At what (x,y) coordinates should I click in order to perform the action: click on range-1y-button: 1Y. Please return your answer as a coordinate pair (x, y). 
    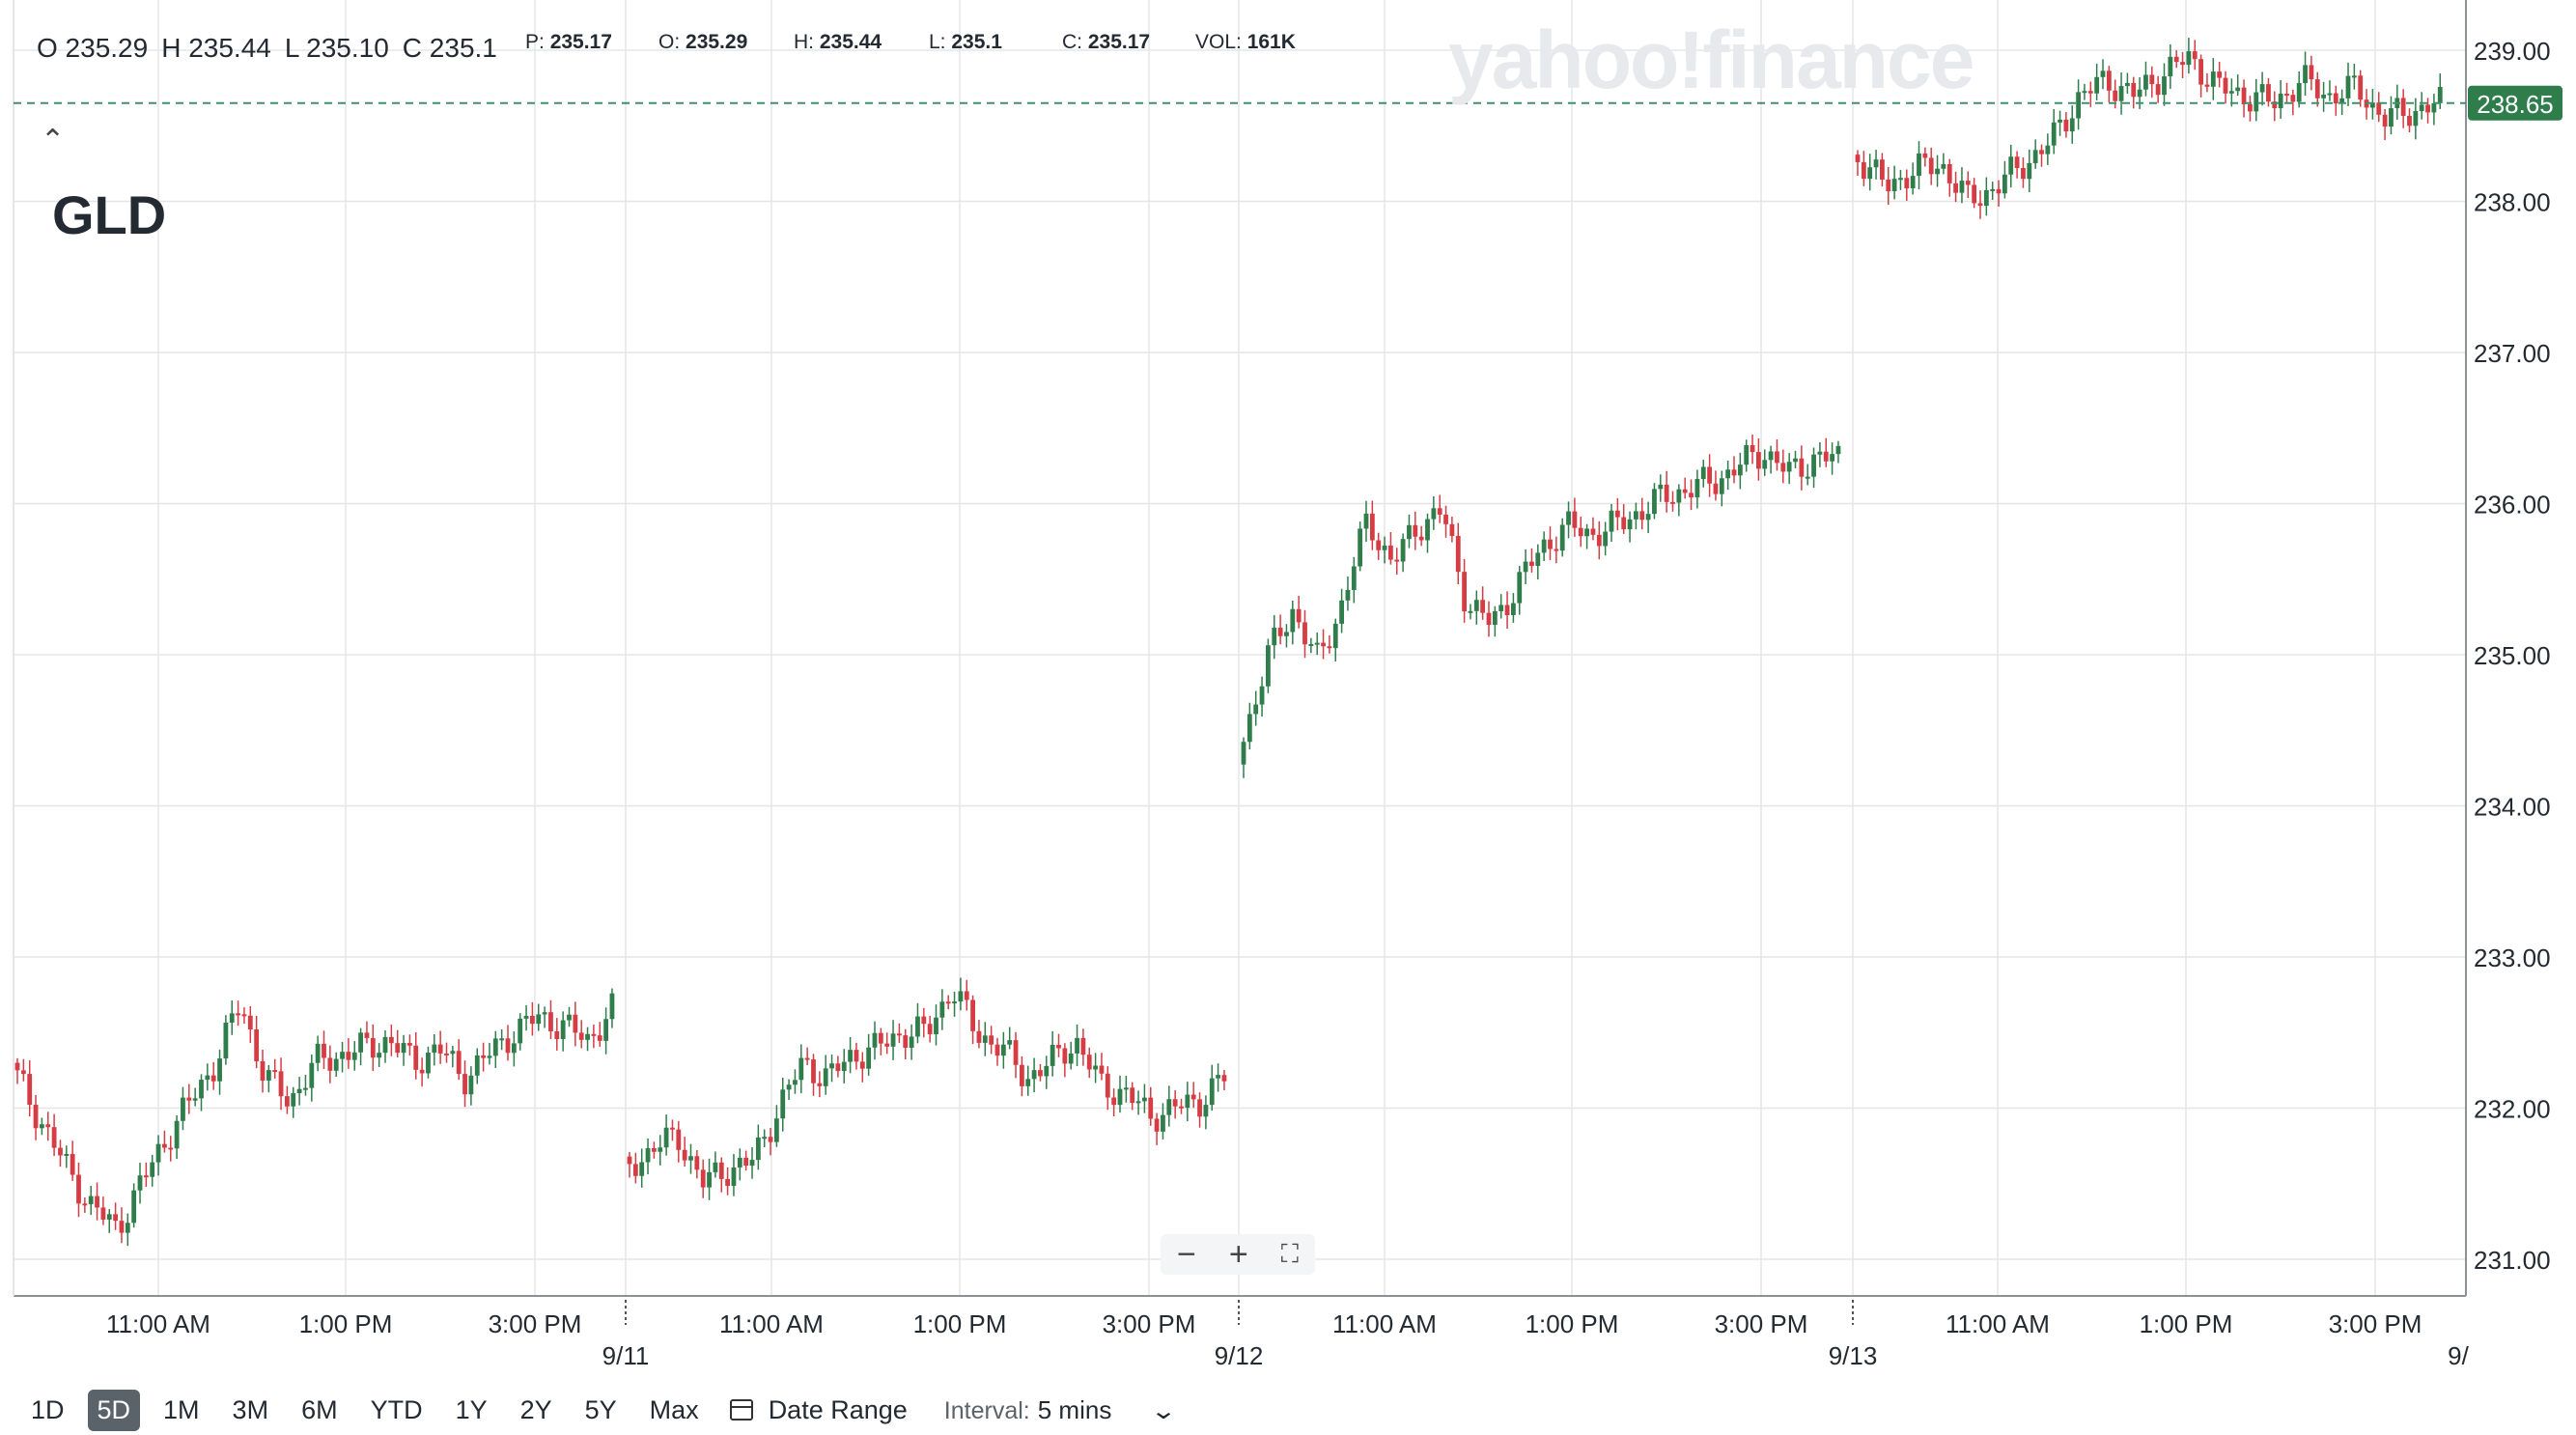
    Looking at the image, I should click on (472, 1409).